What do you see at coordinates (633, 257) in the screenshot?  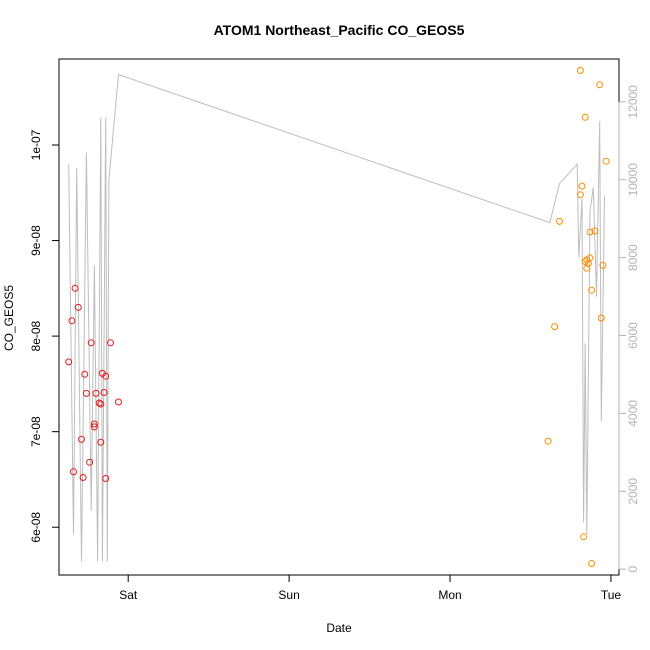 I see `y-tick-label-right: 8000` at bounding box center [633, 257].